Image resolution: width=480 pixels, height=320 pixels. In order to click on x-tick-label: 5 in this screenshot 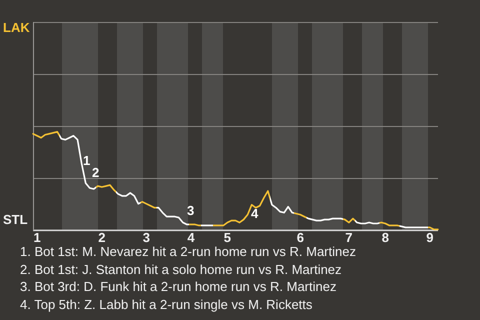, I will do `click(228, 237)`.